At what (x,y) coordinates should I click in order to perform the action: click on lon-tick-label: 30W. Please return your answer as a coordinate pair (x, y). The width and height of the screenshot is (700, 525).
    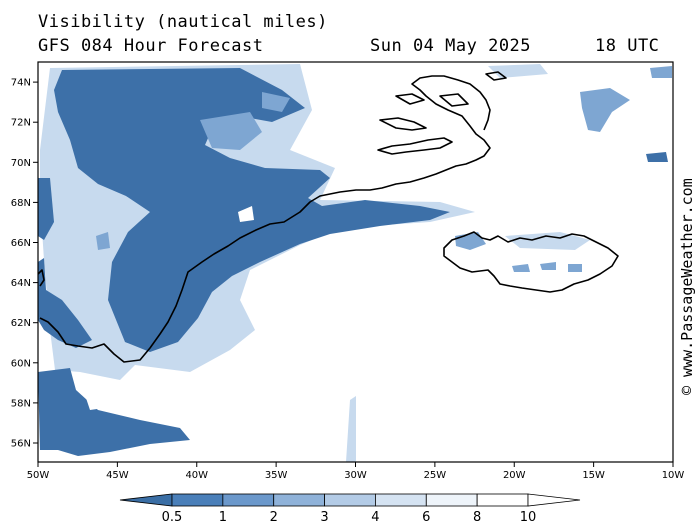
    Looking at the image, I should click on (355, 475).